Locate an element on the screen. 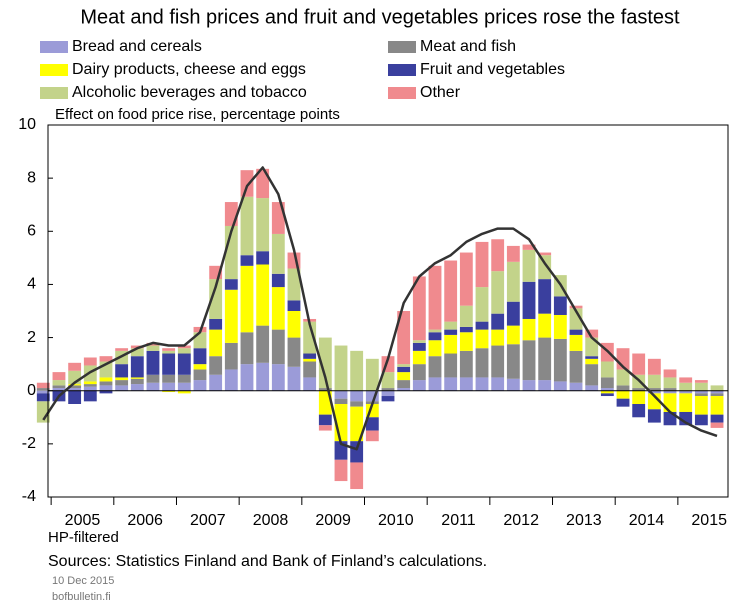  y-tick-label: 4 is located at coordinates (31, 284).